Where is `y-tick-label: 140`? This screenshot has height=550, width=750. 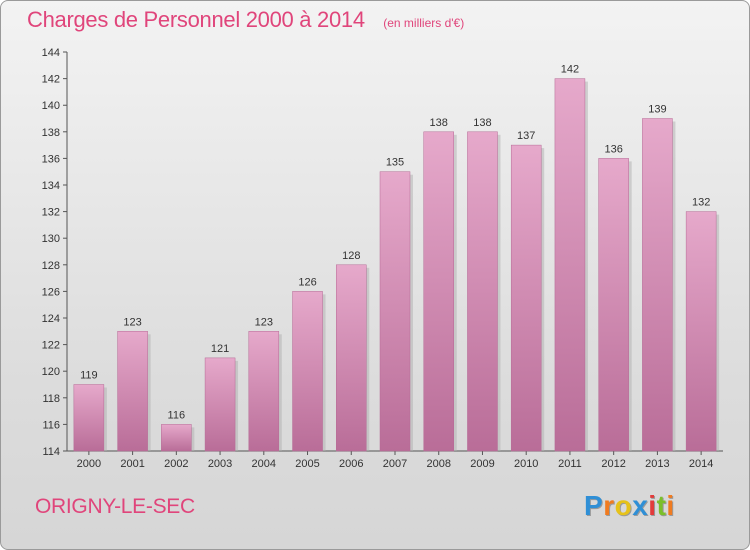
y-tick-label: 140 is located at coordinates (51, 106).